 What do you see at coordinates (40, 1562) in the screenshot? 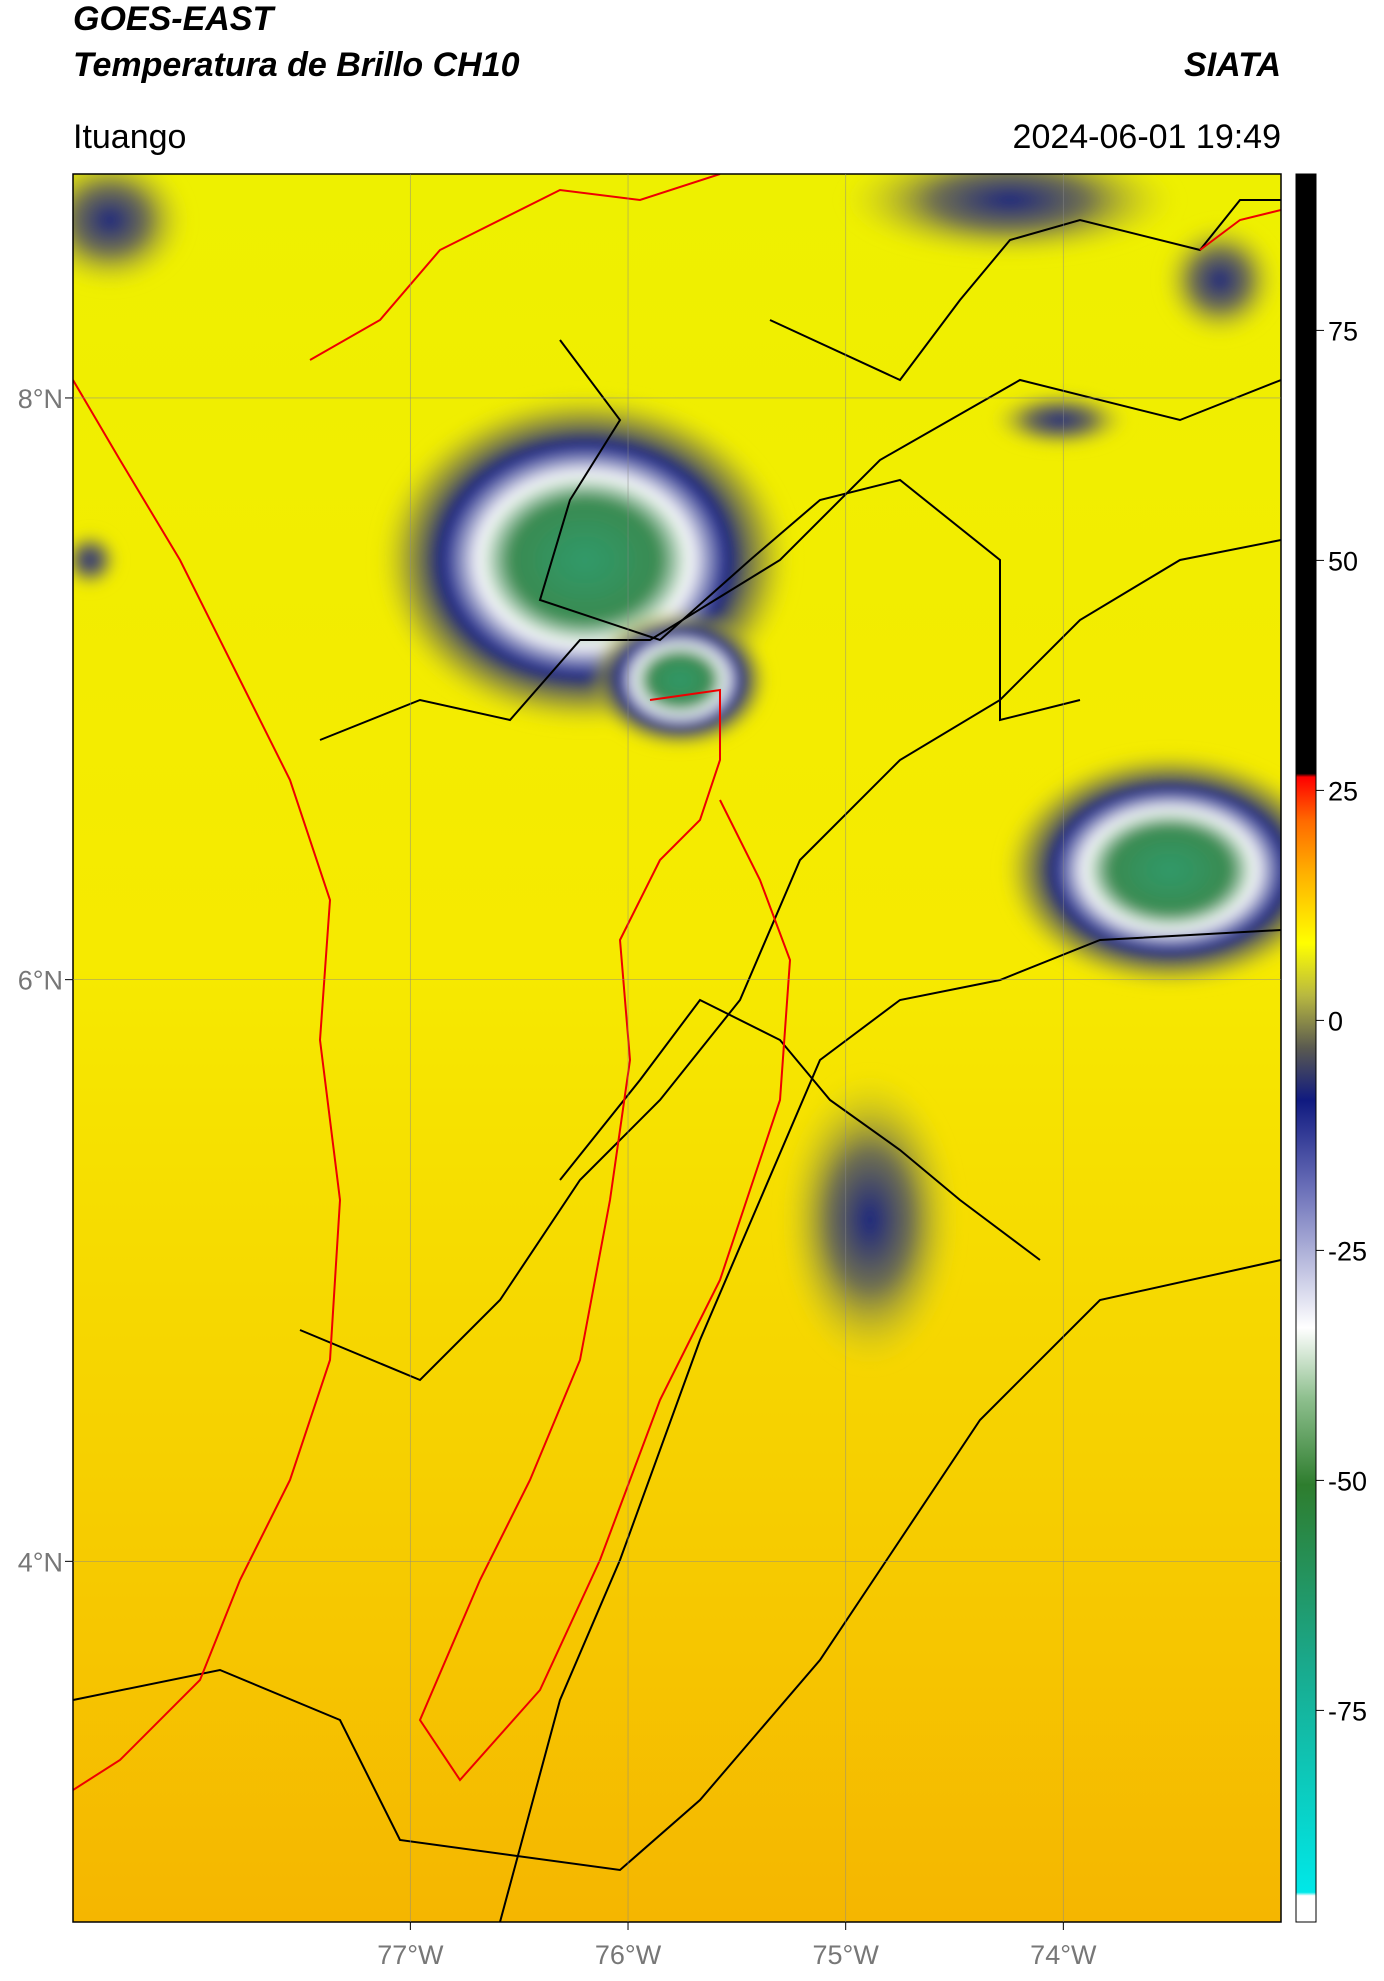
I see `y-tick-label: 4°N` at bounding box center [40, 1562].